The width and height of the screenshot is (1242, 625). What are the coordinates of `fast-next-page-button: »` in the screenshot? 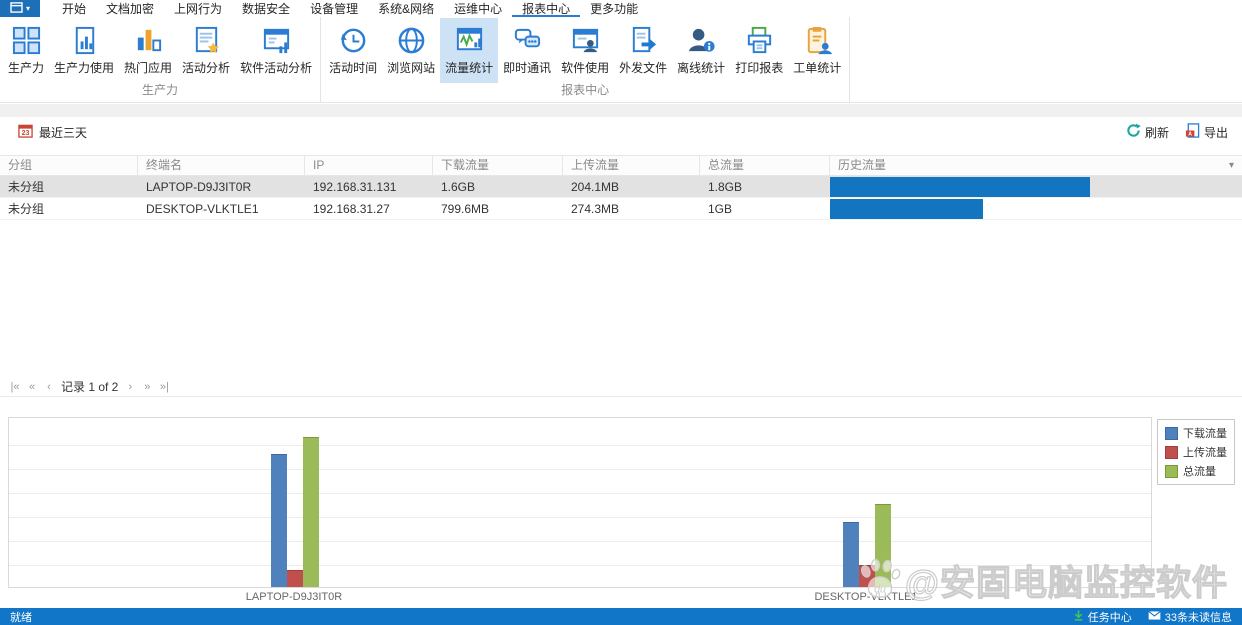 It's located at (147, 386).